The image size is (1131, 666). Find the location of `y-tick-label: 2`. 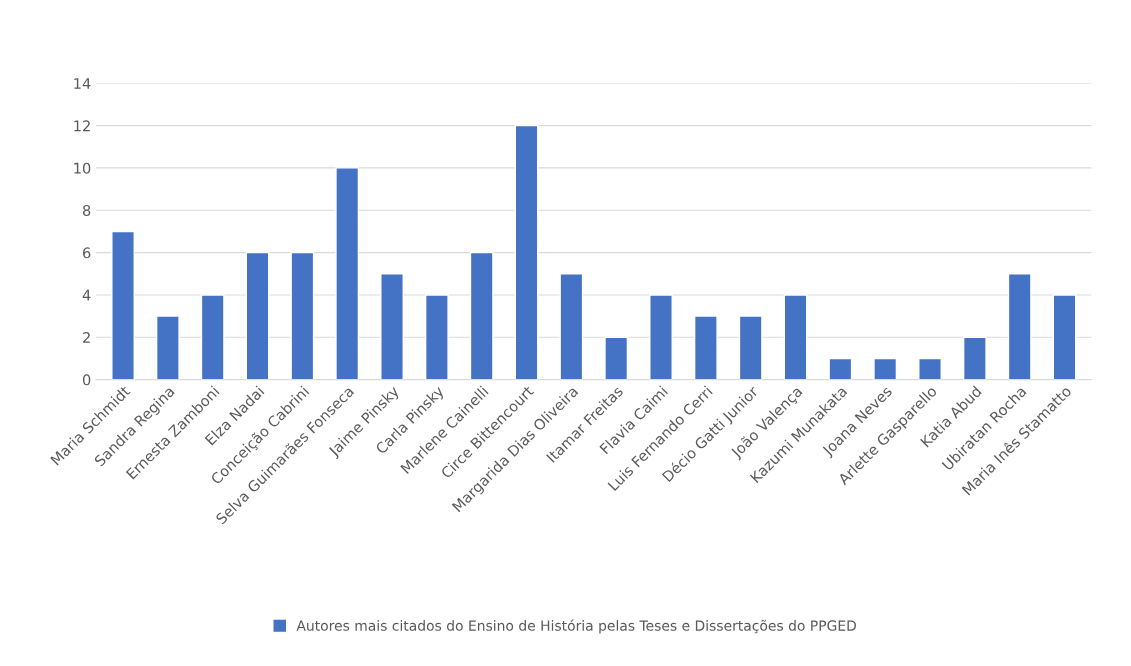

y-tick-label: 2 is located at coordinates (86, 337).